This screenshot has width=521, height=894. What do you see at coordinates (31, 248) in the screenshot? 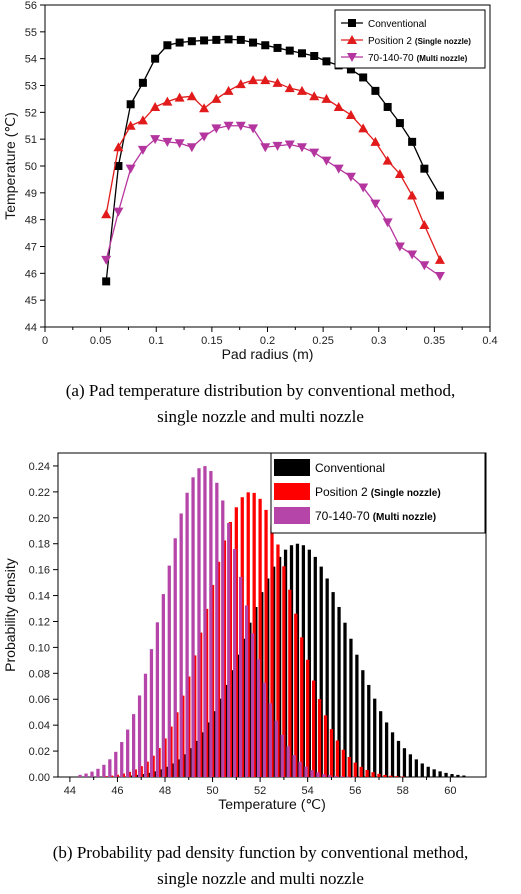
I see `y-tick-label: 47` at bounding box center [31, 248].